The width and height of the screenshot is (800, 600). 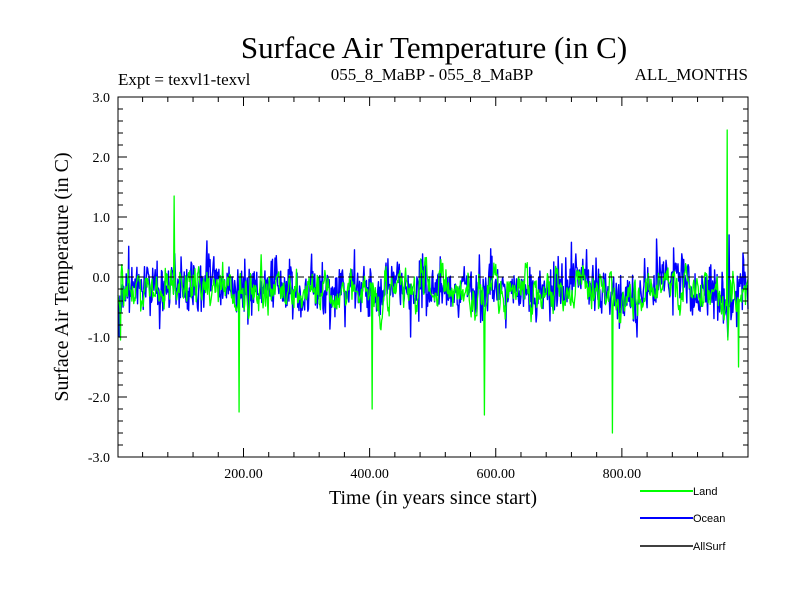 I want to click on chart-title: Surface Air Temperature (in C), so click(x=434, y=47).